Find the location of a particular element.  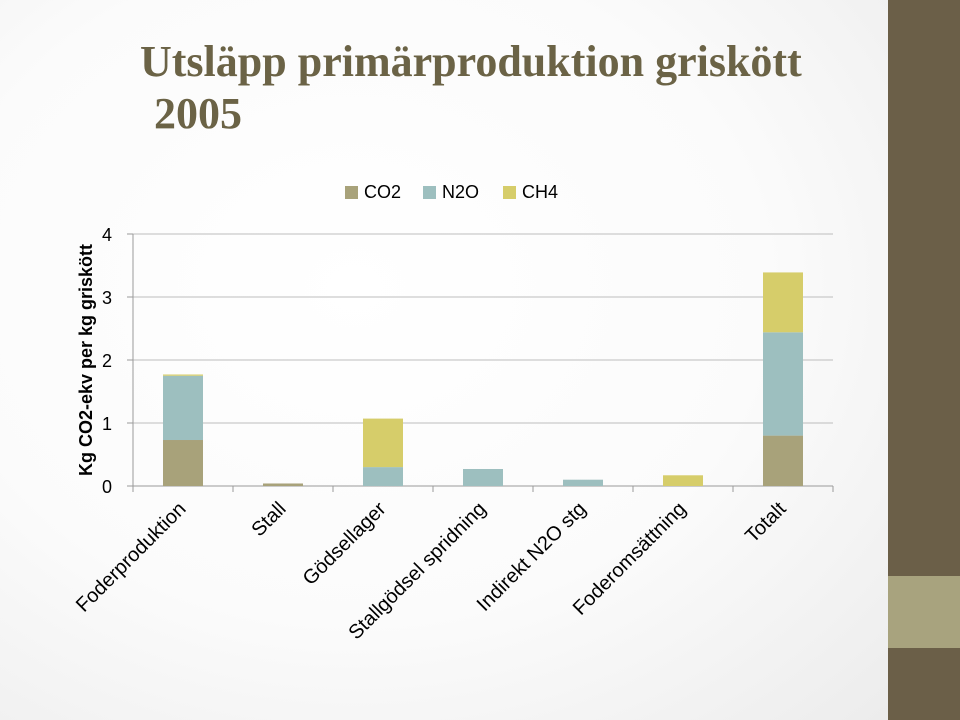

legend-swatch-ch4 is located at coordinates (509, 192).